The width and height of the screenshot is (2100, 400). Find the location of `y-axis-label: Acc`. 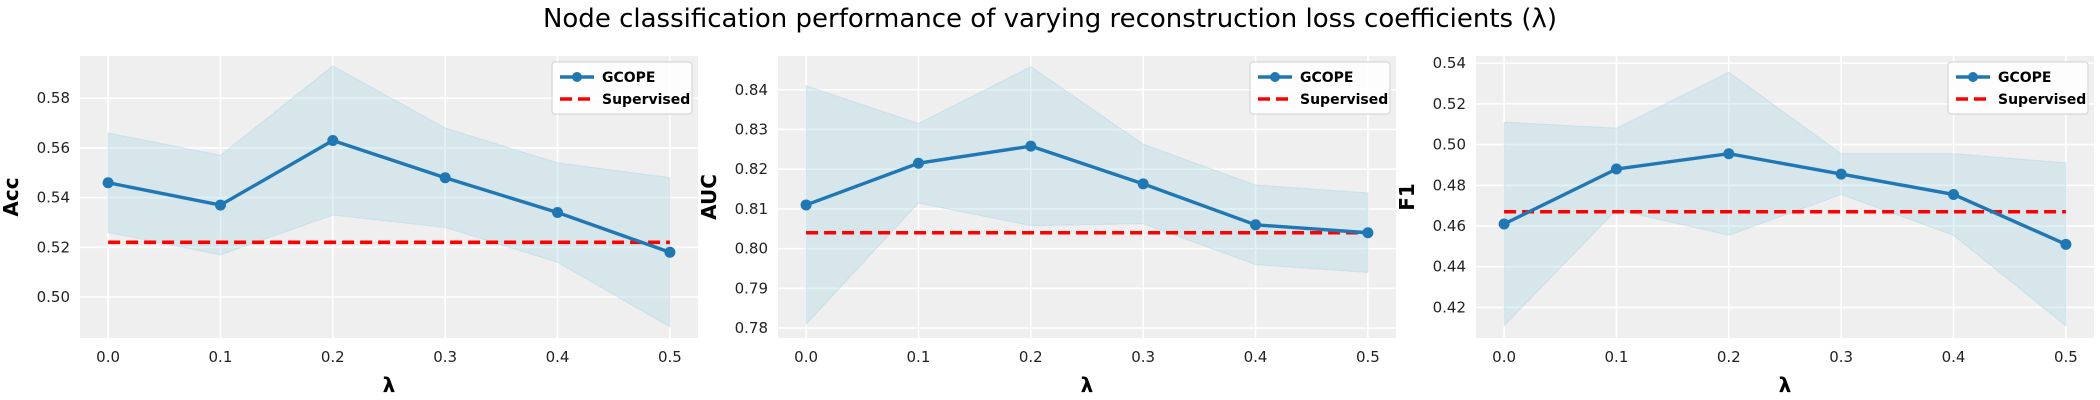

y-axis-label: Acc is located at coordinates (11, 196).